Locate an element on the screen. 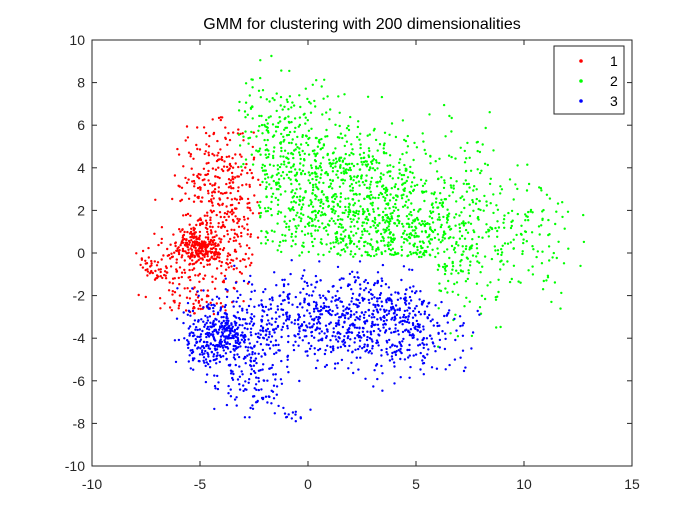  y-tick-label: -6 is located at coordinates (79, 381).